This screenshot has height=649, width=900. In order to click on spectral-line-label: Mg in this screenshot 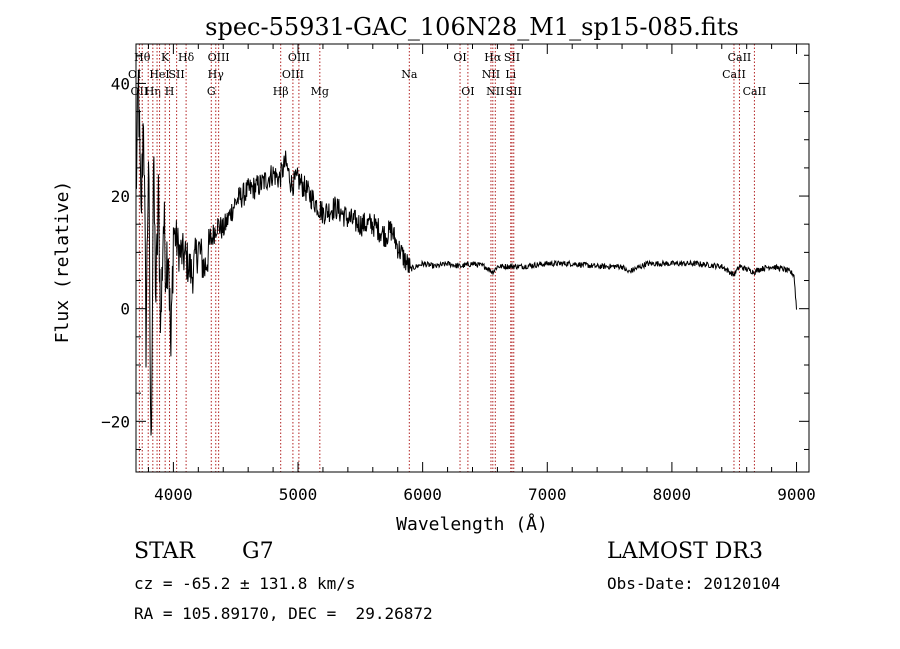, I will do `click(320, 91)`.